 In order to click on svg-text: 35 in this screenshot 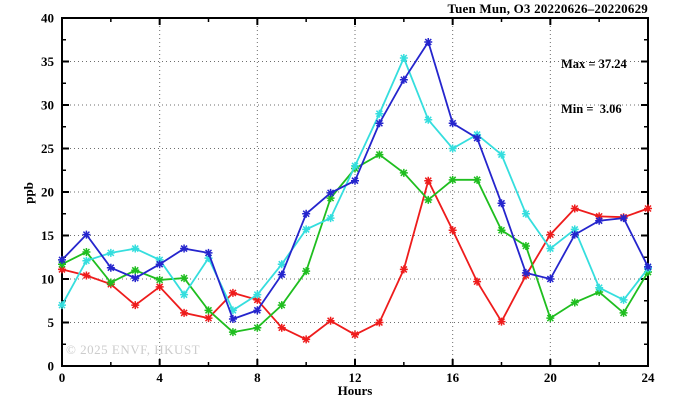, I will do `click(48, 61)`.